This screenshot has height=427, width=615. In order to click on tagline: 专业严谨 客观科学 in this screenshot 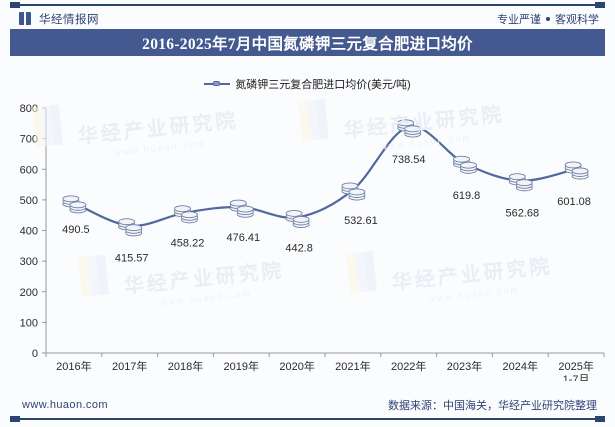, I will do `click(548, 19)`.